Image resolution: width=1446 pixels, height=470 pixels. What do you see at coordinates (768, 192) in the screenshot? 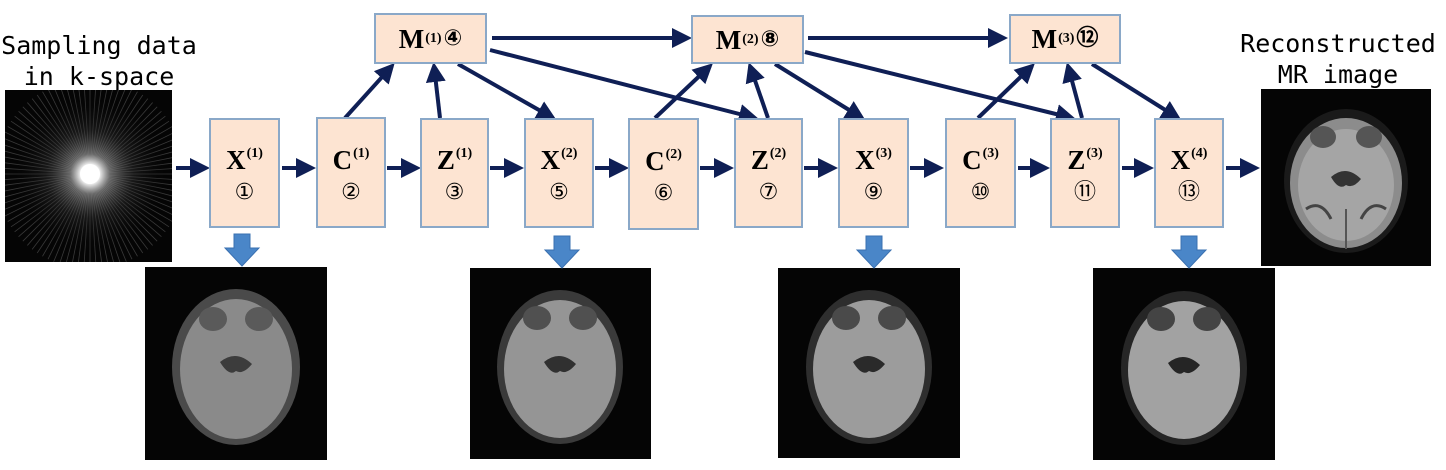
I see `step-number: ⑦` at bounding box center [768, 192].